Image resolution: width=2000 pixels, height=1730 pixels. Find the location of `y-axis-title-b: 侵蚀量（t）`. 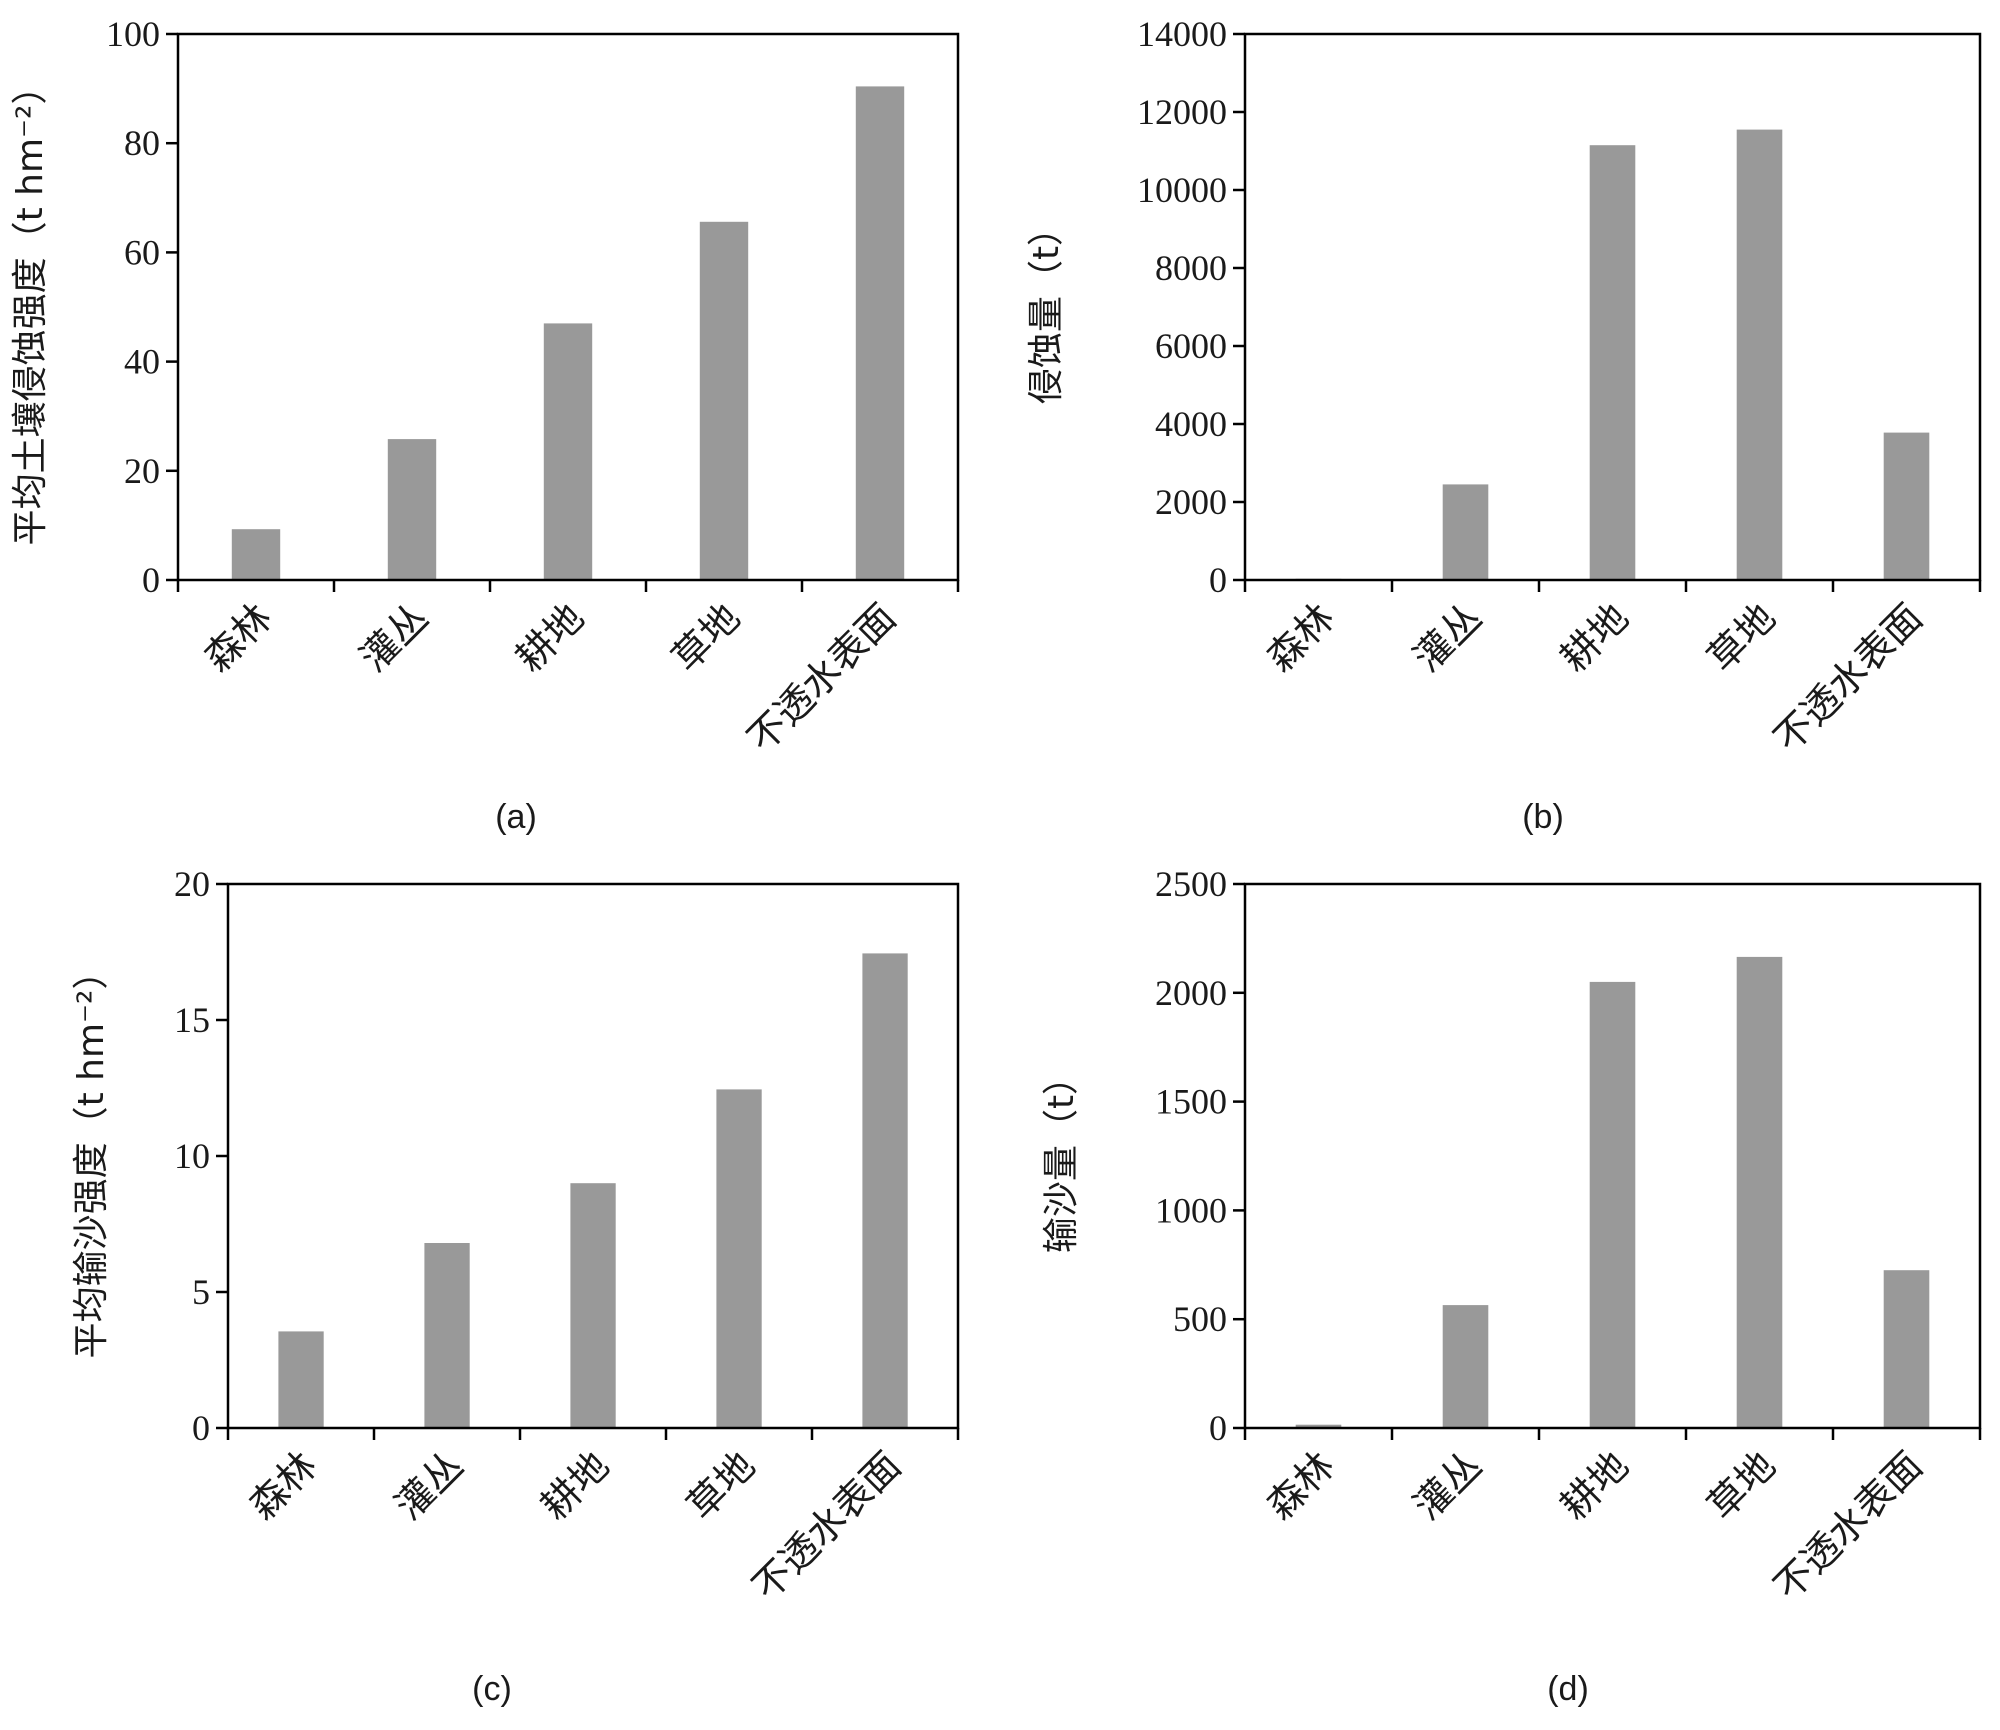

y-axis-title-b: 侵蚀量（t） is located at coordinates (1046, 307).